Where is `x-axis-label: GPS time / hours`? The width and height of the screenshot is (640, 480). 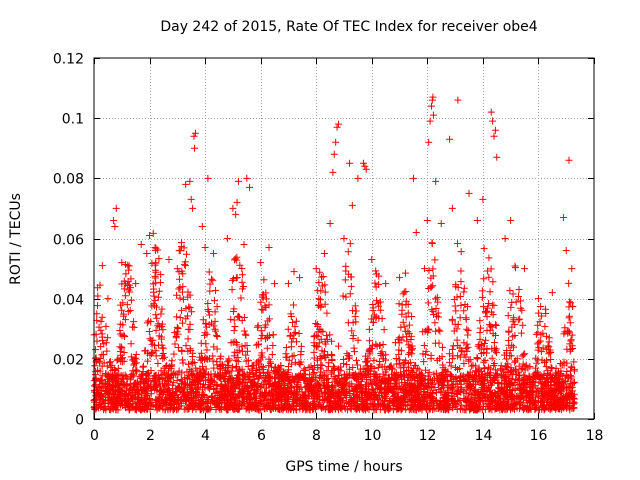 x-axis-label: GPS time / hours is located at coordinates (343, 467).